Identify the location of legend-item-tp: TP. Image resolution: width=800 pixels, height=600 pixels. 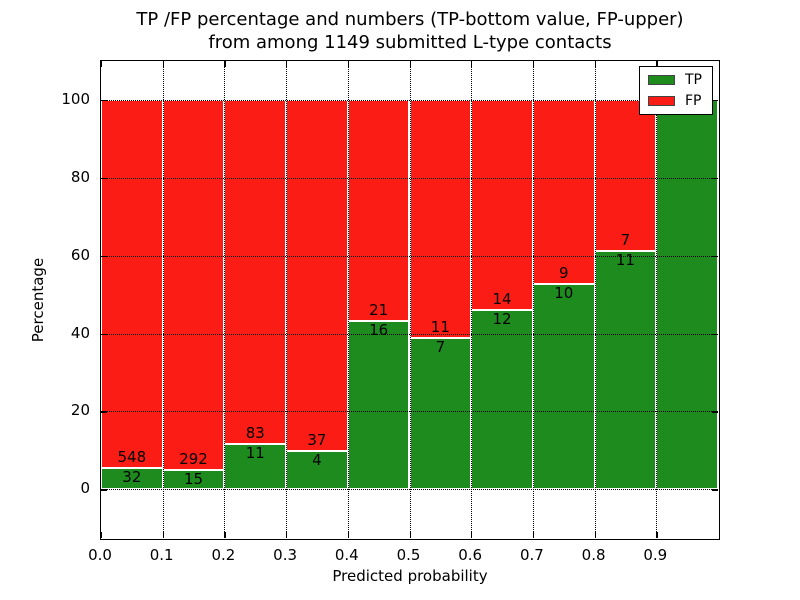
(675, 80).